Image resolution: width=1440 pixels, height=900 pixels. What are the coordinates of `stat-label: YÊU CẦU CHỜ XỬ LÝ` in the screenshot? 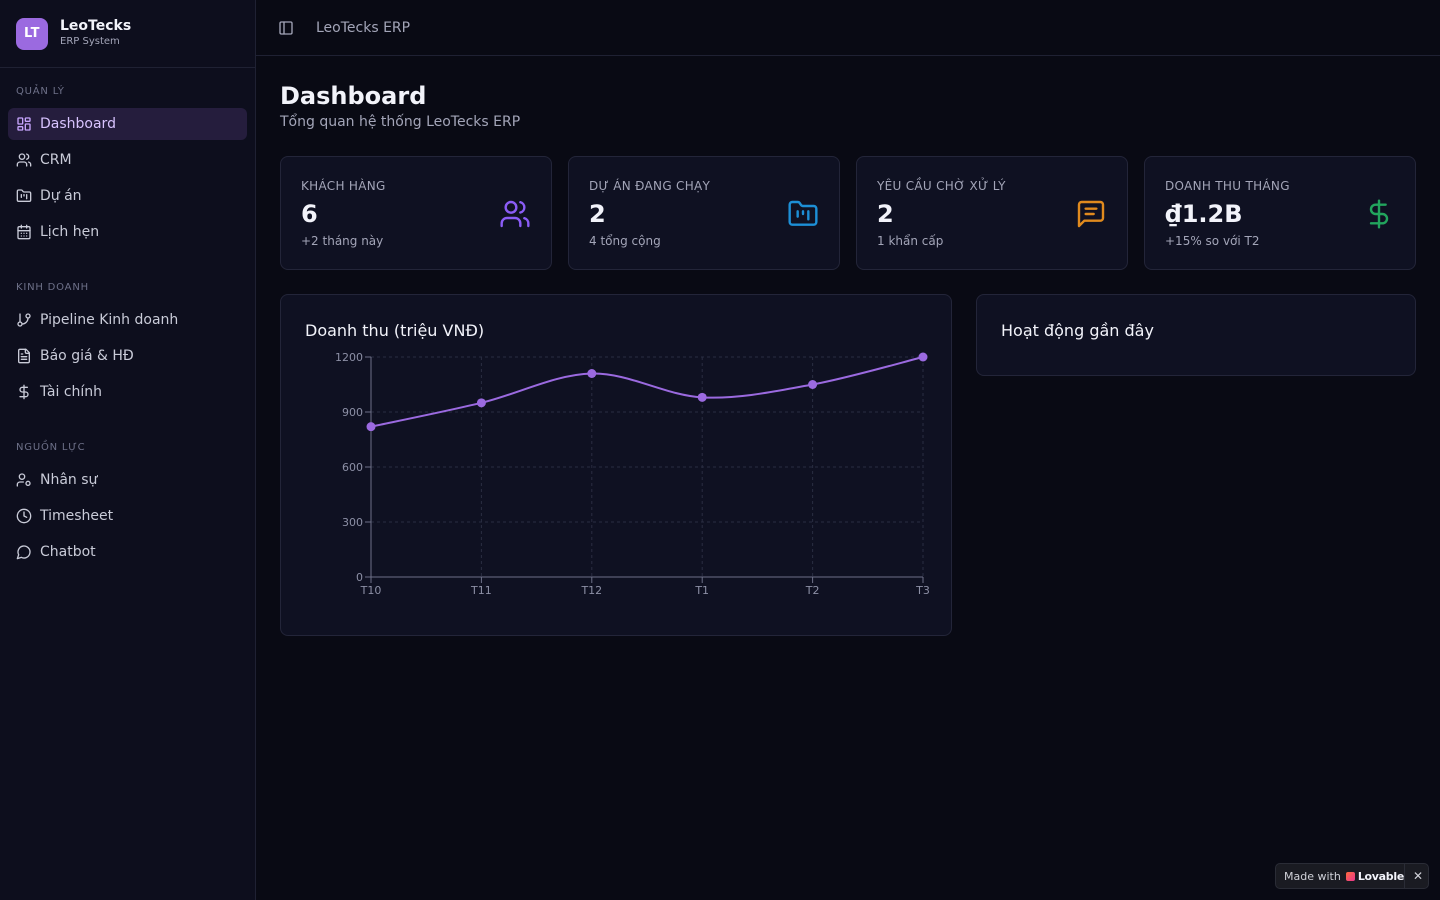 It's located at (941, 186).